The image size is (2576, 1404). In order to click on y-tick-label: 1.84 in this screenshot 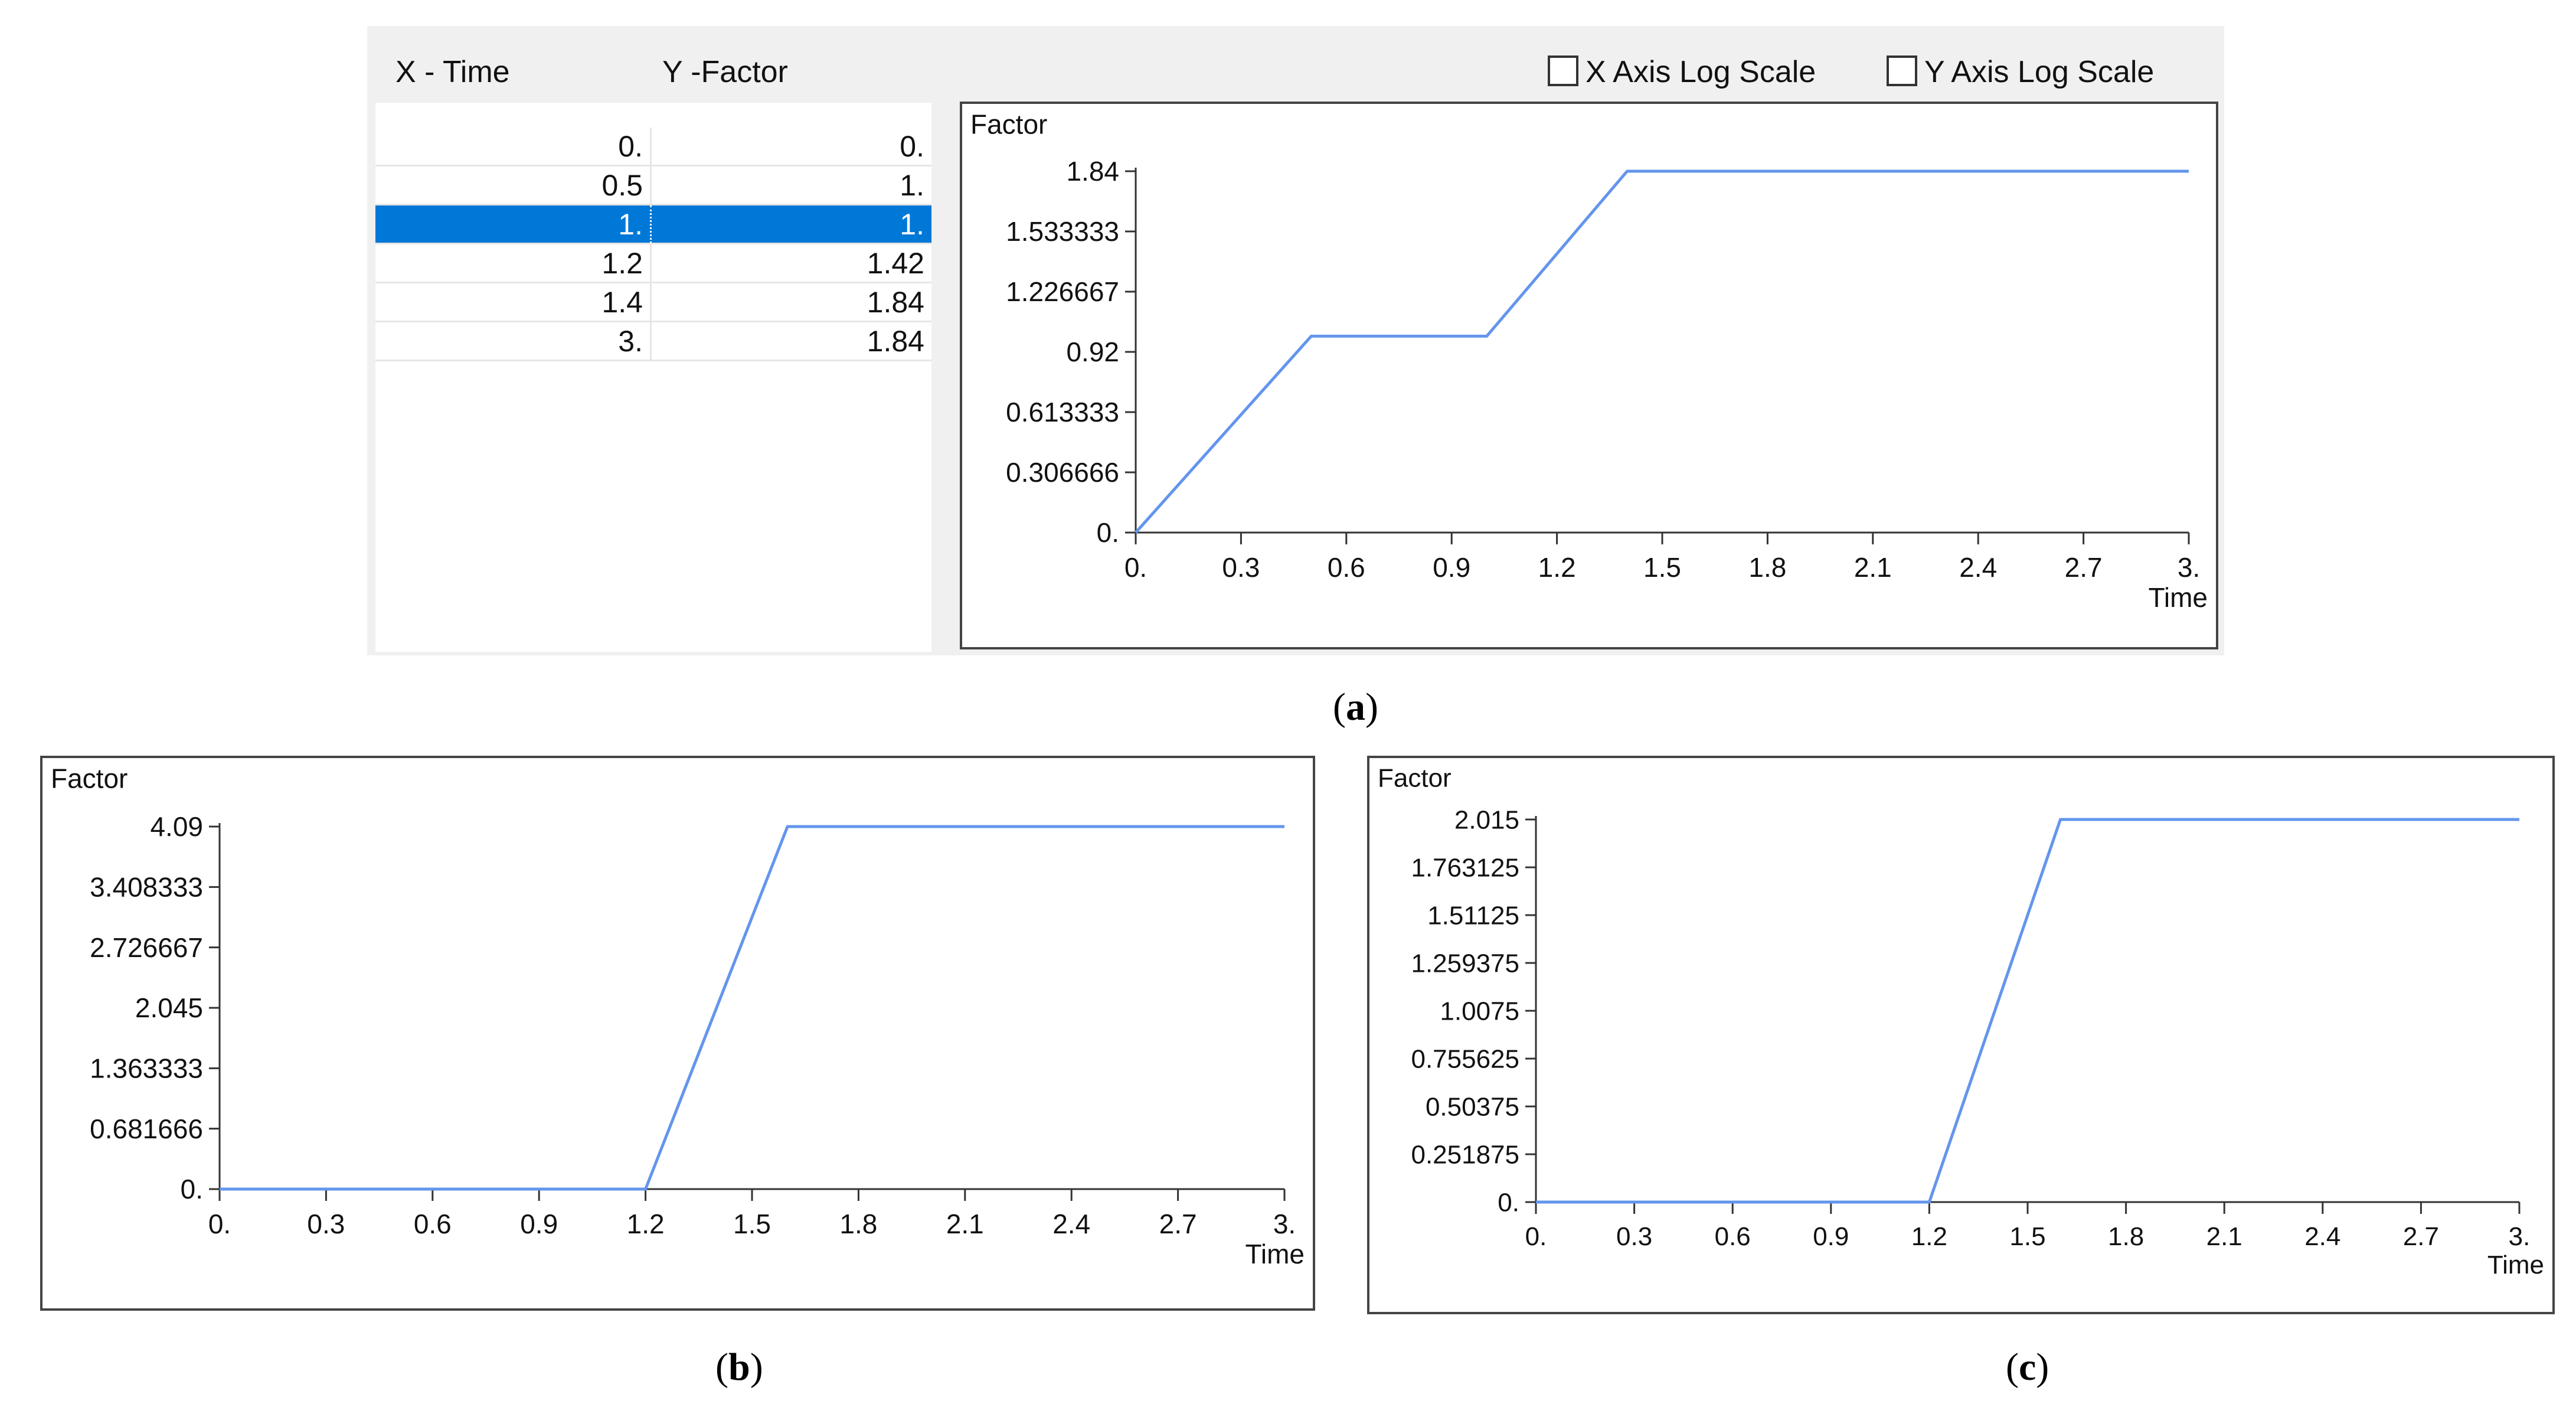, I will do `click(1092, 171)`.